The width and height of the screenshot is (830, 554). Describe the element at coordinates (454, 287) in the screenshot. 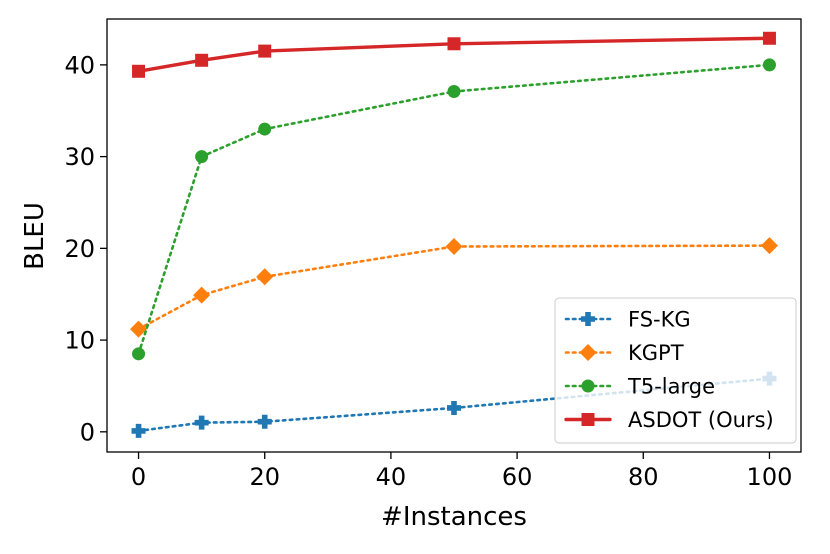

I see `series-kgpt` at that location.